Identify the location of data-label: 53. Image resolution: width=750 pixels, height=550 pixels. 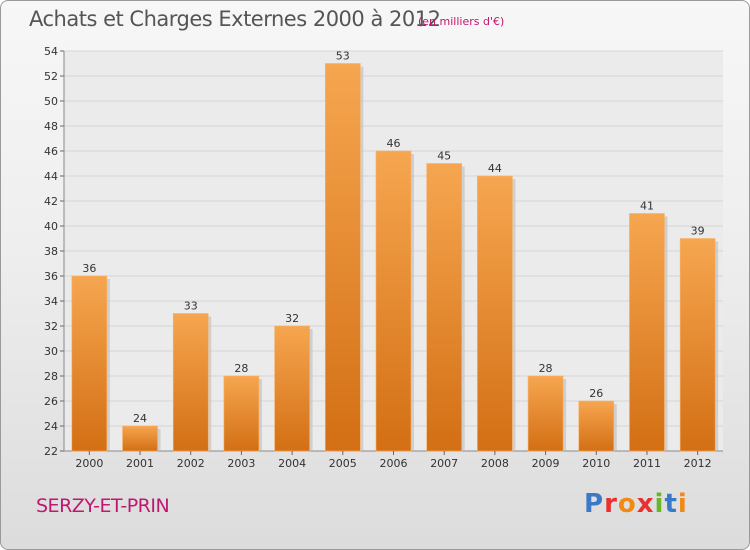
(343, 56).